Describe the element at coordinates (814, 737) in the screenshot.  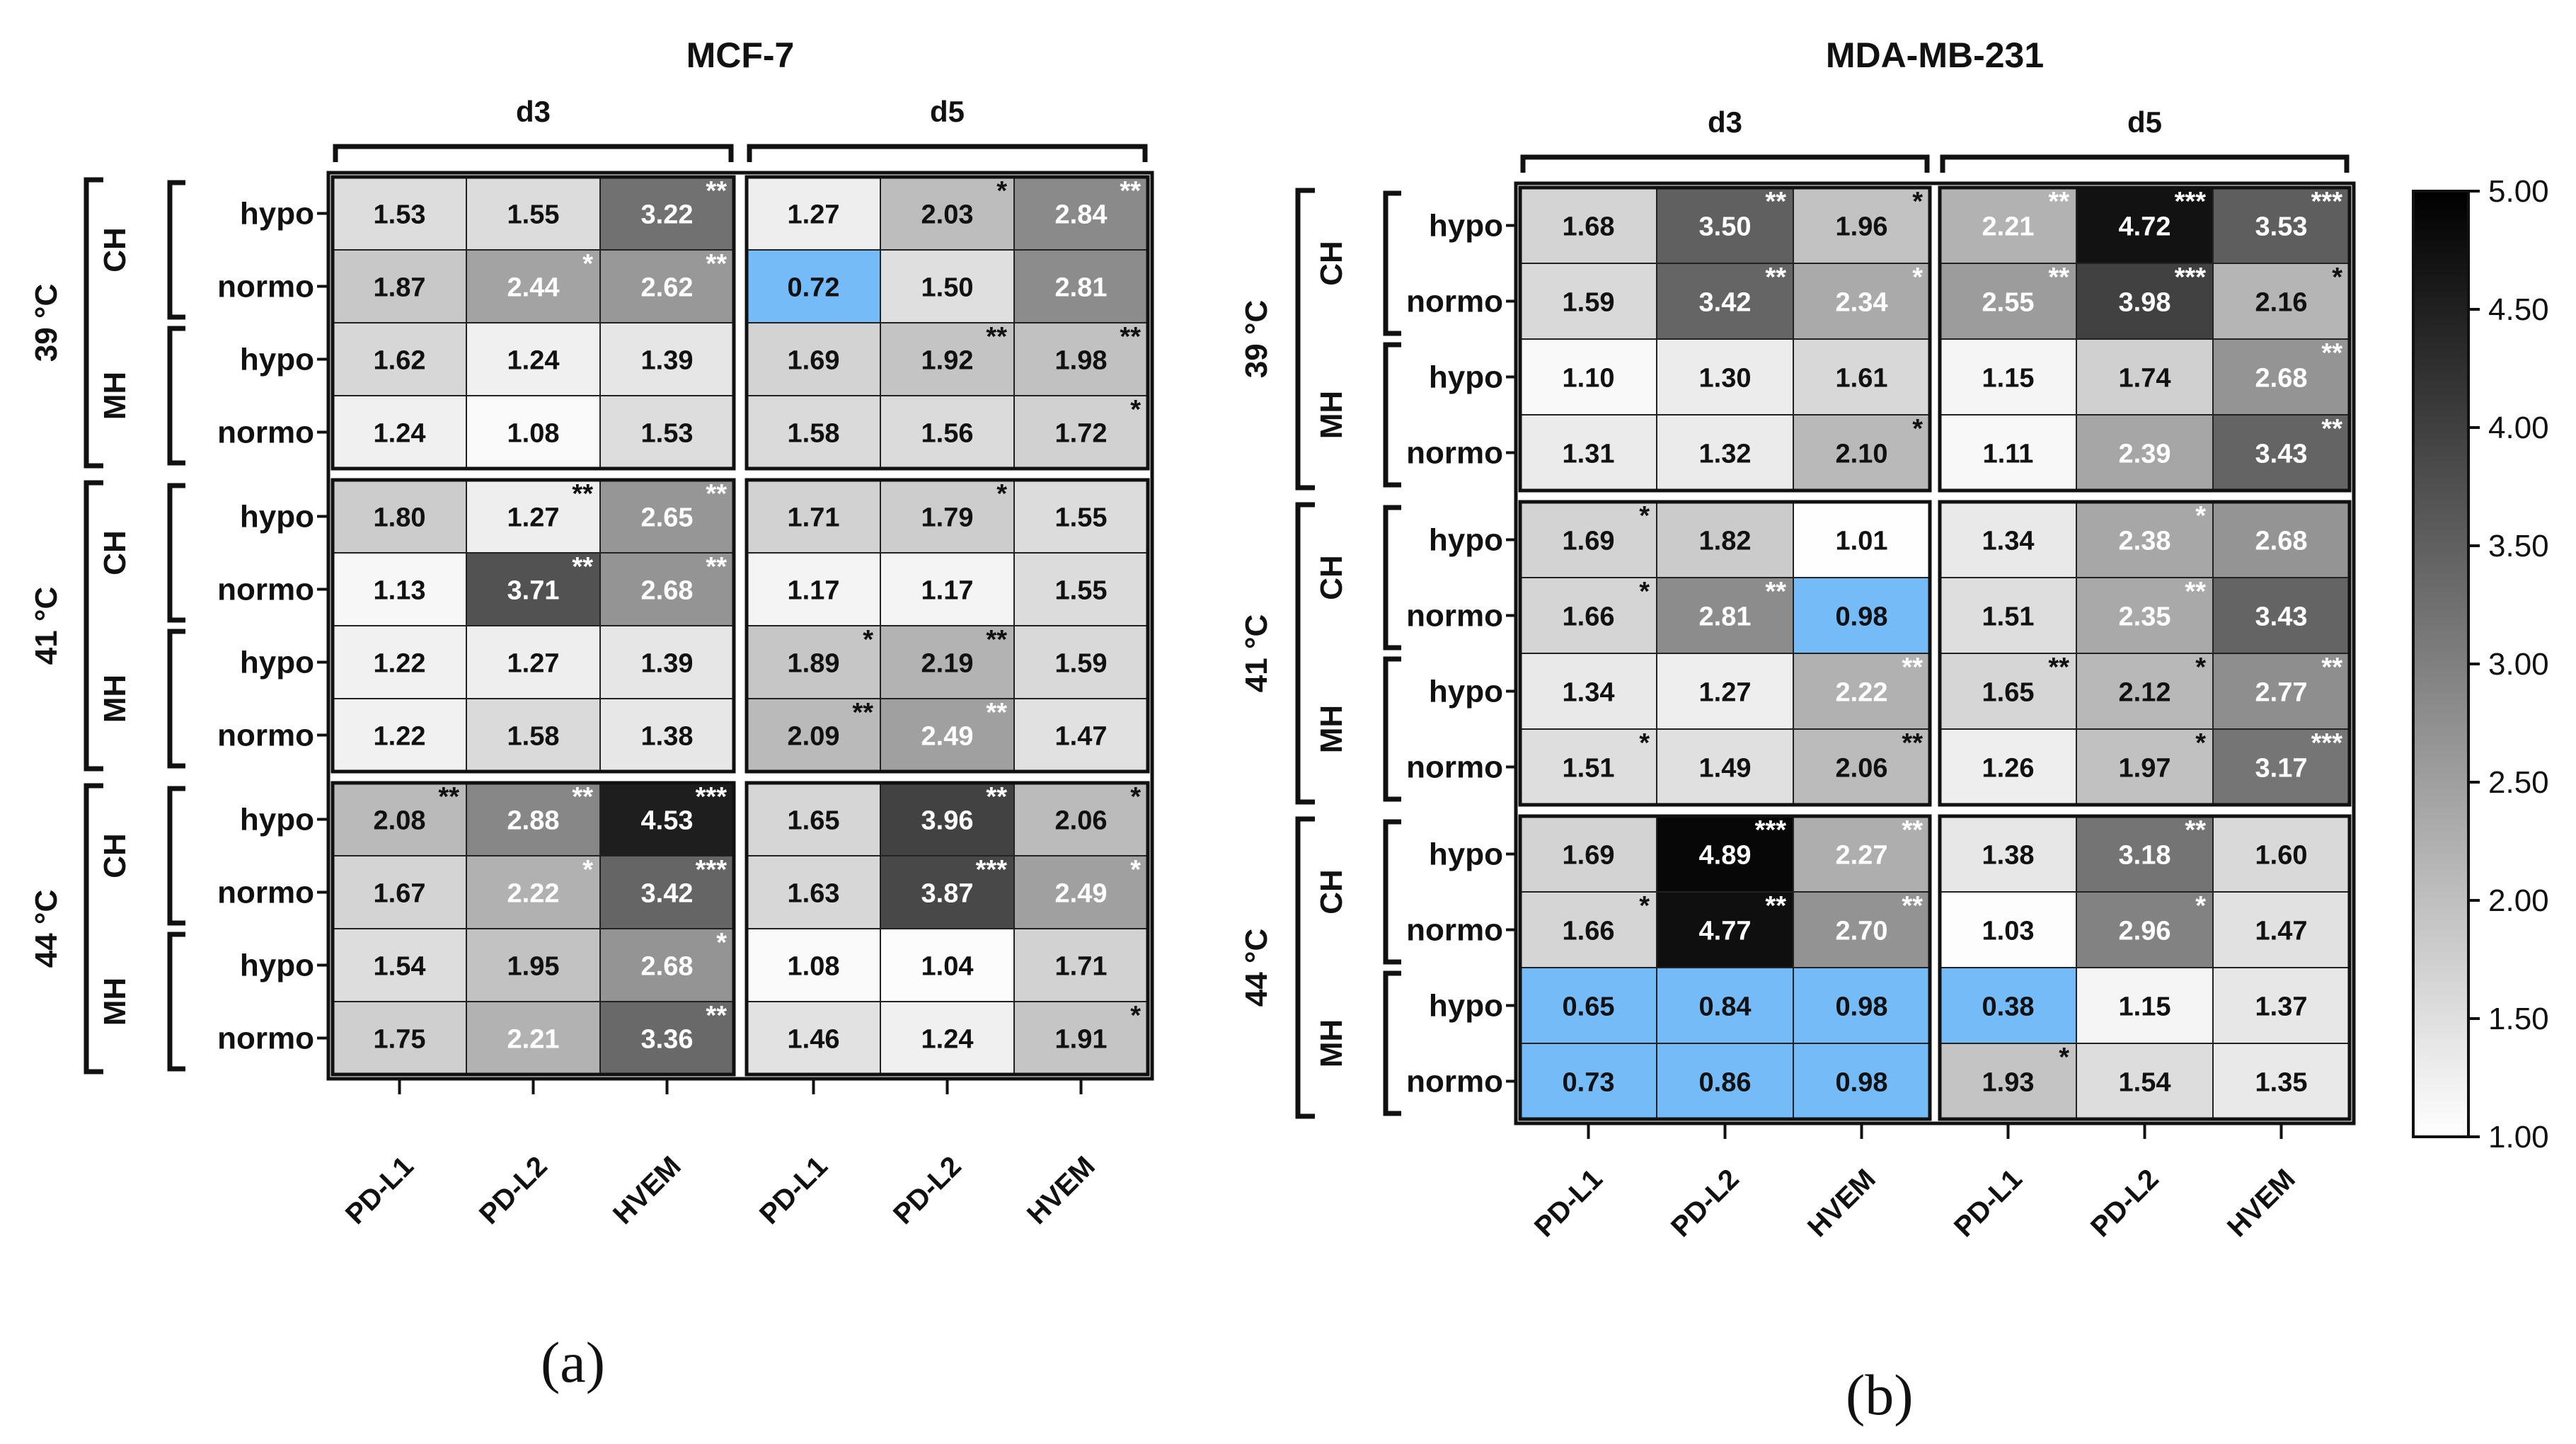
I see `cell-value-label: 2.09` at that location.